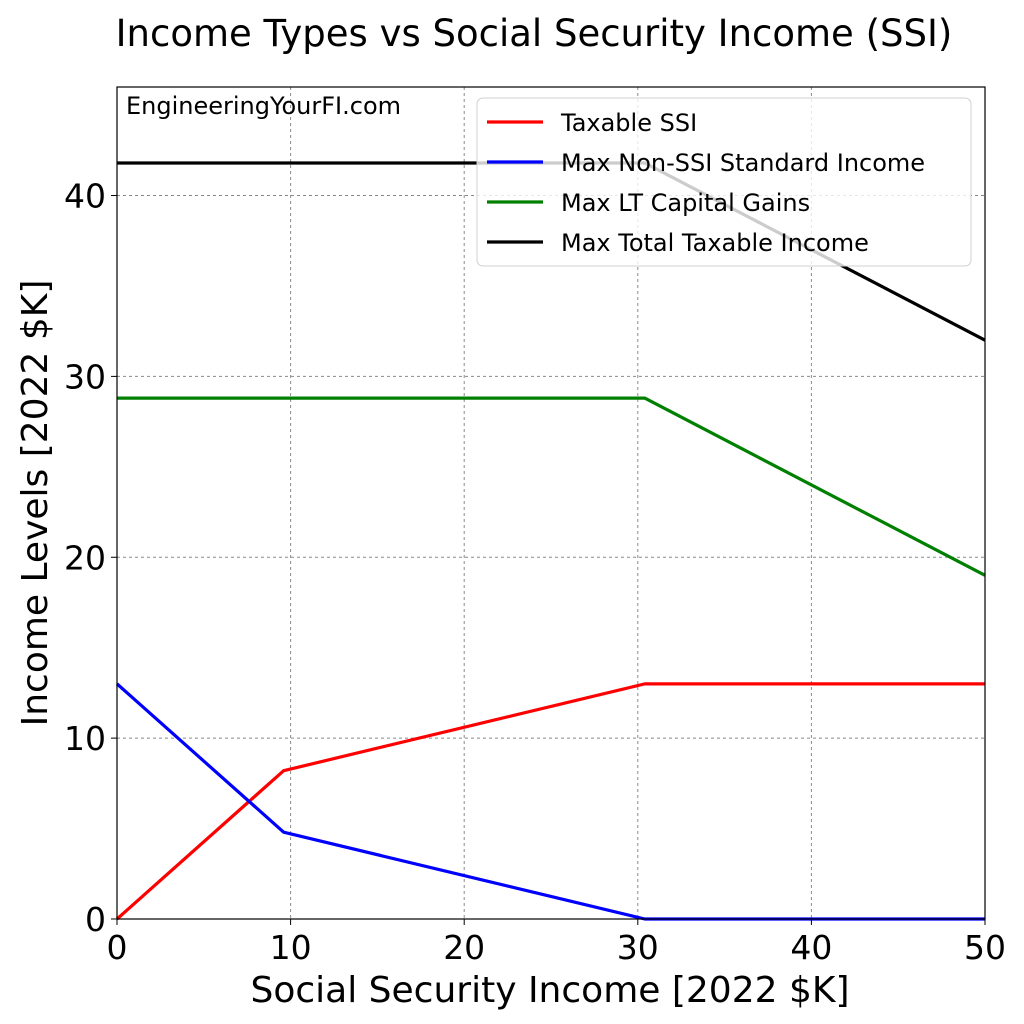 Image resolution: width=1024 pixels, height=1024 pixels. Describe the element at coordinates (263, 106) in the screenshot. I see `watermark: EngineeringYourFI.com` at that location.